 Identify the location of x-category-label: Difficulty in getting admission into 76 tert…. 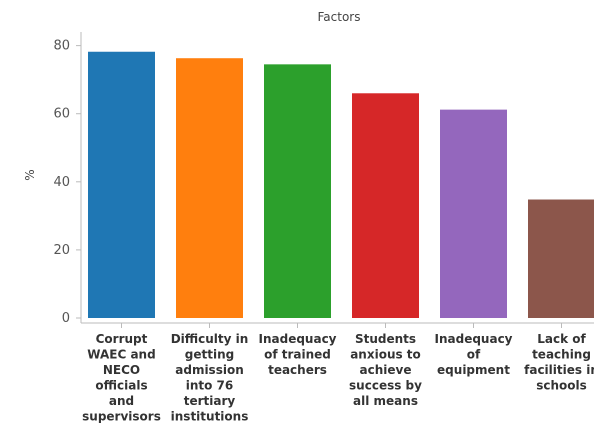
(210, 378).